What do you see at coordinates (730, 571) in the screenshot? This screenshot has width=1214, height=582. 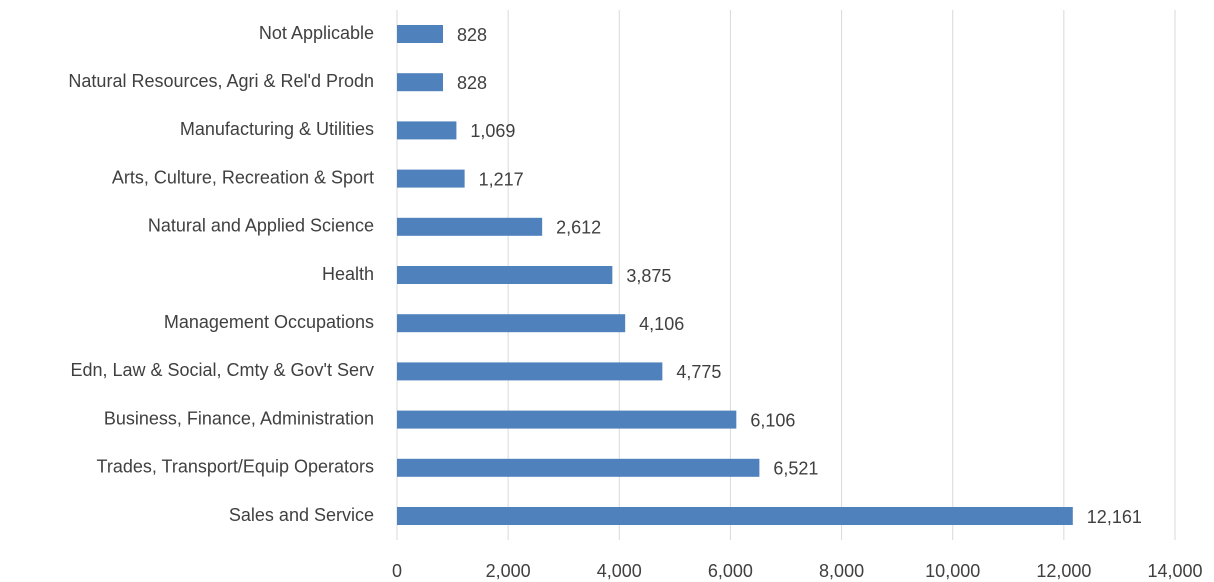 I see `x-tick-label: 6,000` at bounding box center [730, 571].